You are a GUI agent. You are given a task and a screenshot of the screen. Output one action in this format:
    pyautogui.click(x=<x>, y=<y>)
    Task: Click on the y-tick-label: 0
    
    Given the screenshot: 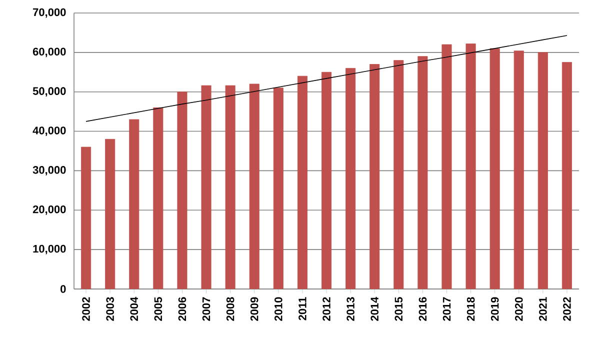 What is the action you would take?
    pyautogui.click(x=63, y=289)
    